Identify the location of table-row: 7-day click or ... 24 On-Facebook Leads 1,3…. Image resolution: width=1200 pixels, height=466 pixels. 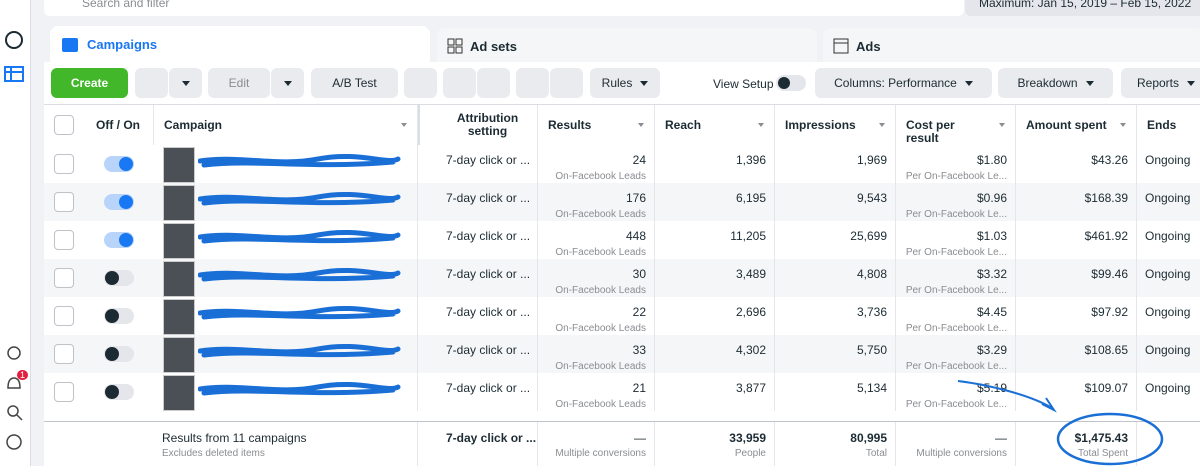
(622, 164).